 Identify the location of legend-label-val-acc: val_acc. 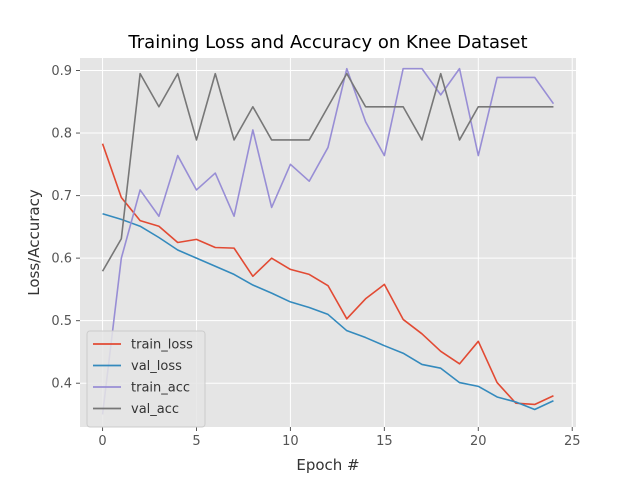
(155, 409).